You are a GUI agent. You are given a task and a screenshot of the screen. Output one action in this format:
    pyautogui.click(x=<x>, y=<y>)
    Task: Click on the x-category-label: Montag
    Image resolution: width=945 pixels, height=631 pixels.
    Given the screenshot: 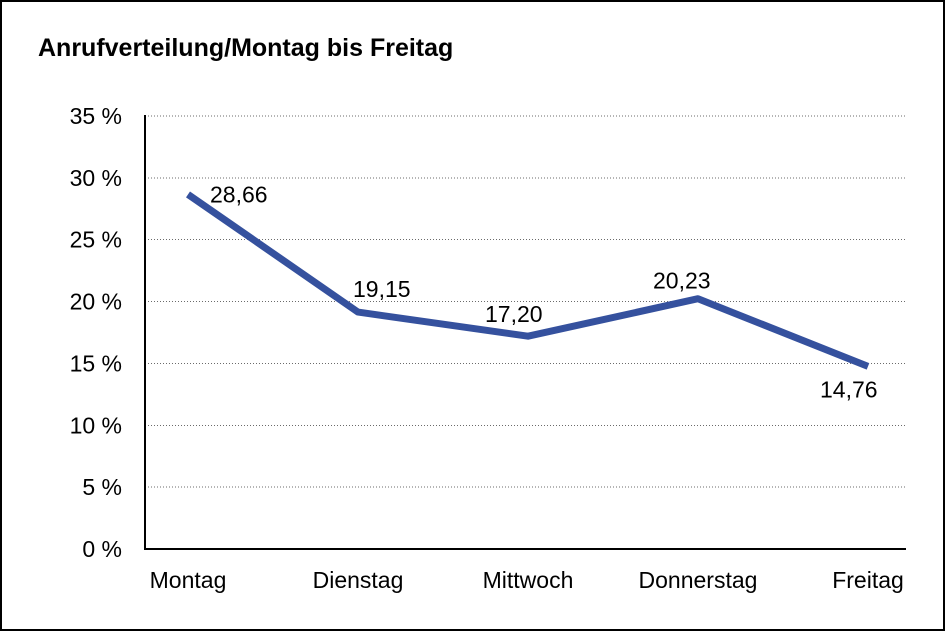 What is the action you would take?
    pyautogui.click(x=188, y=580)
    